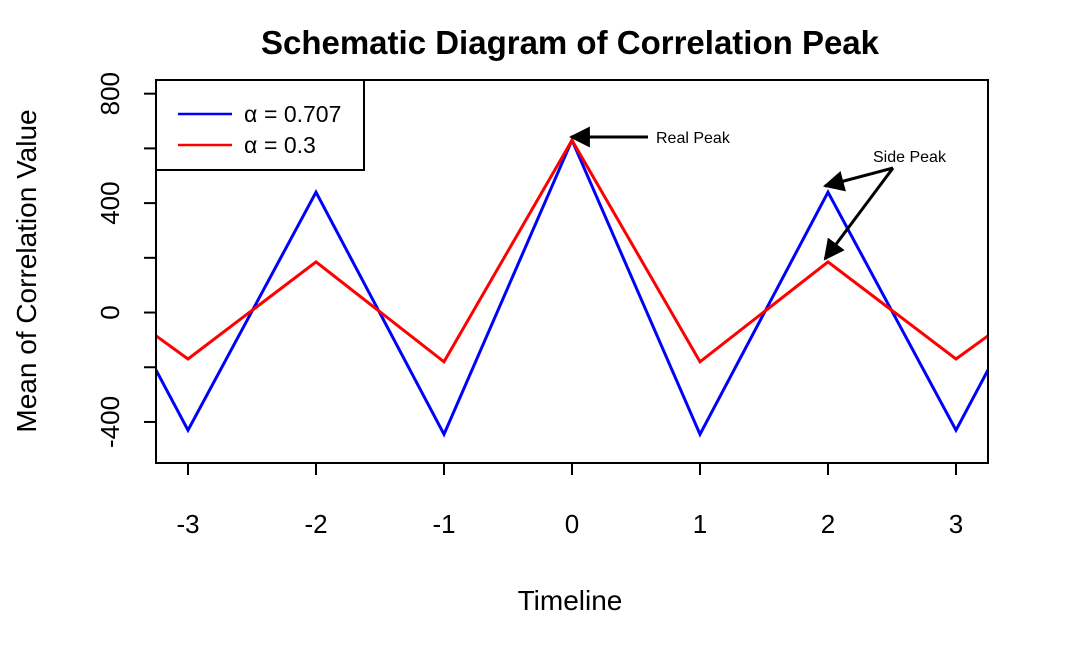 This screenshot has width=1068, height=658. I want to click on x-axis: -3 -2 -1 0 1 2 3, so click(569, 501).